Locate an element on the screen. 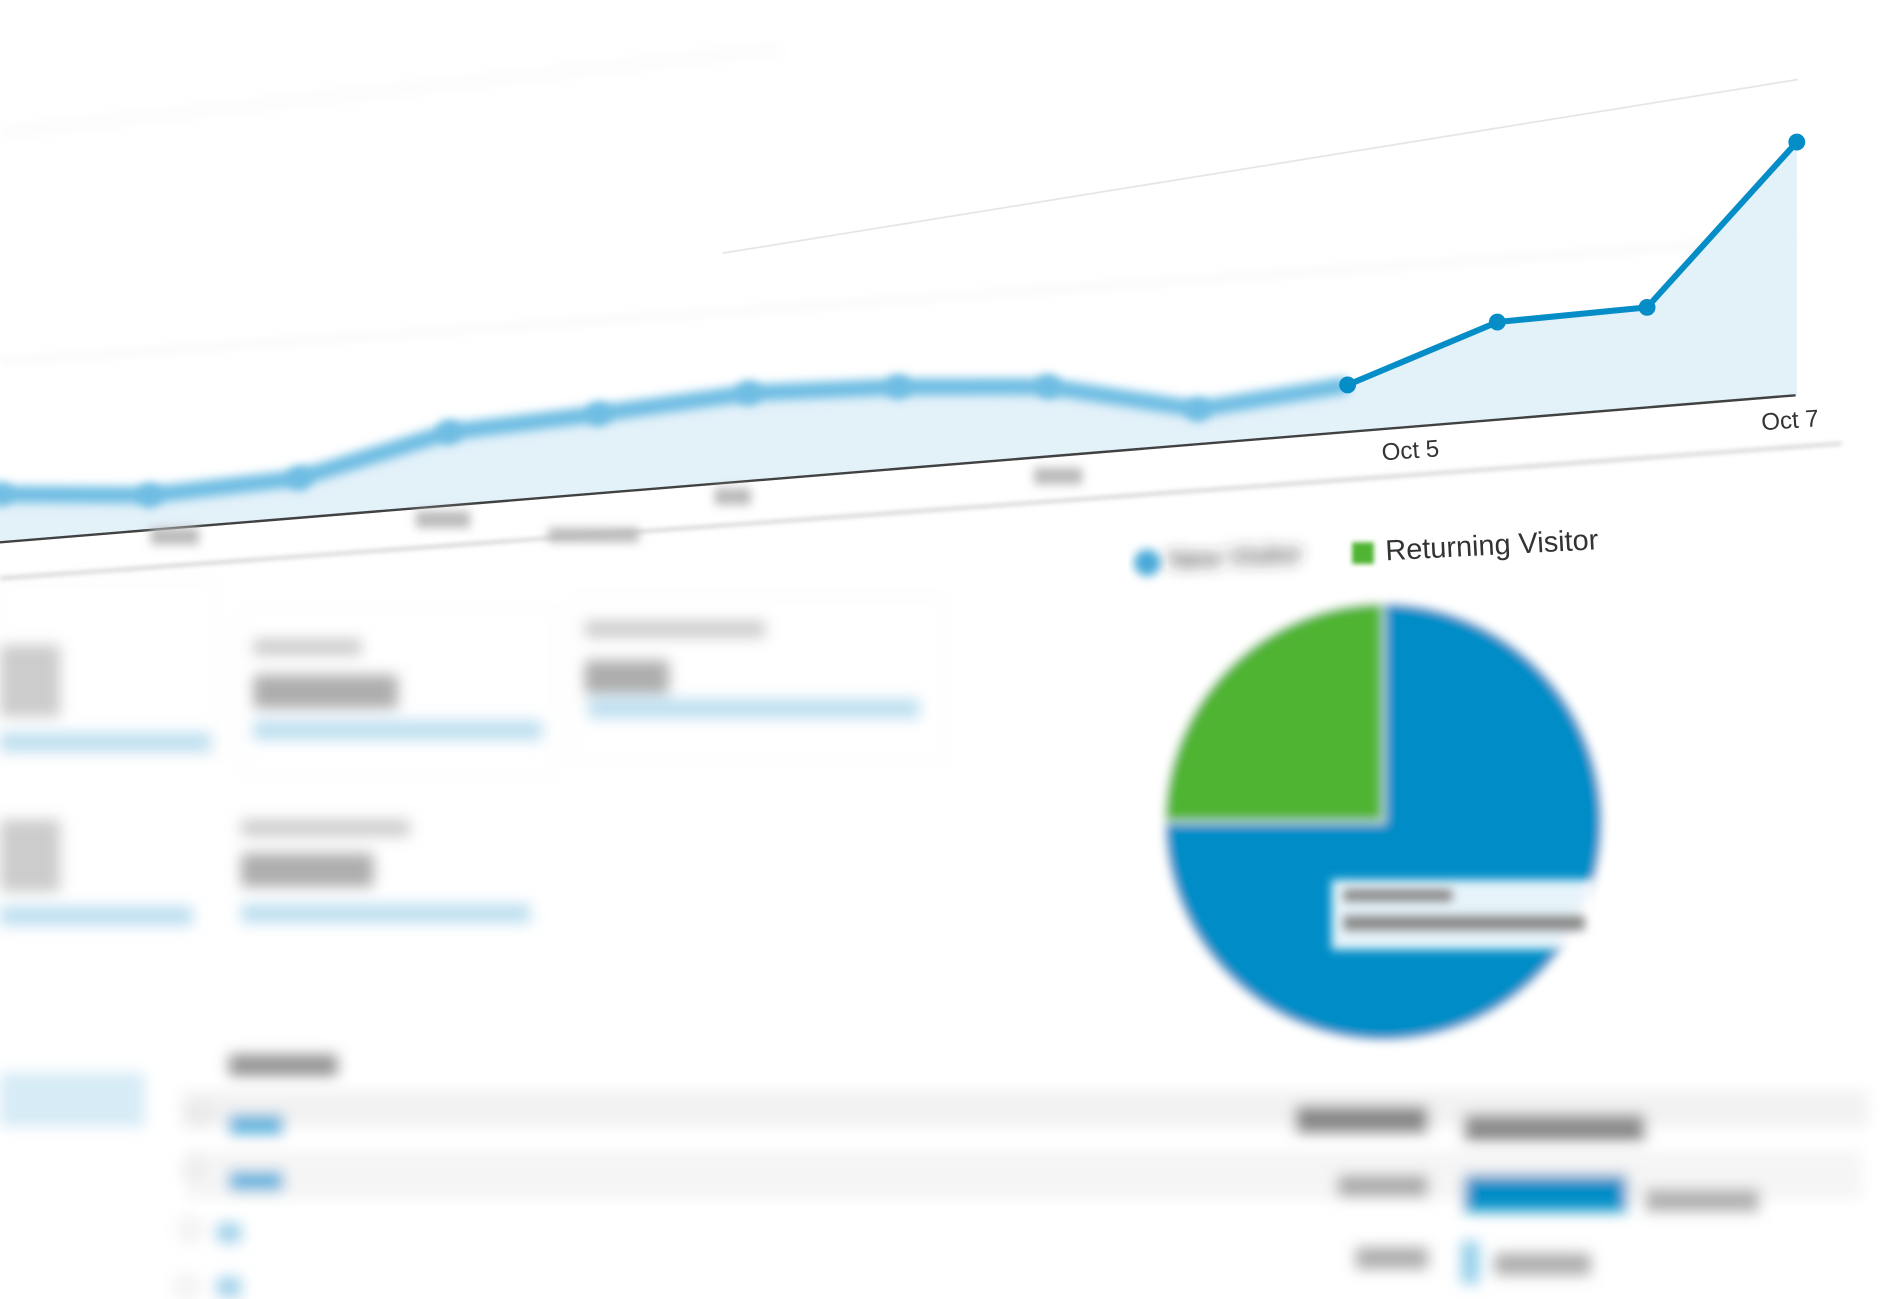 The height and width of the screenshot is (1299, 1880). tick-label-oct-7: Oct 7 is located at coordinates (1789, 420).